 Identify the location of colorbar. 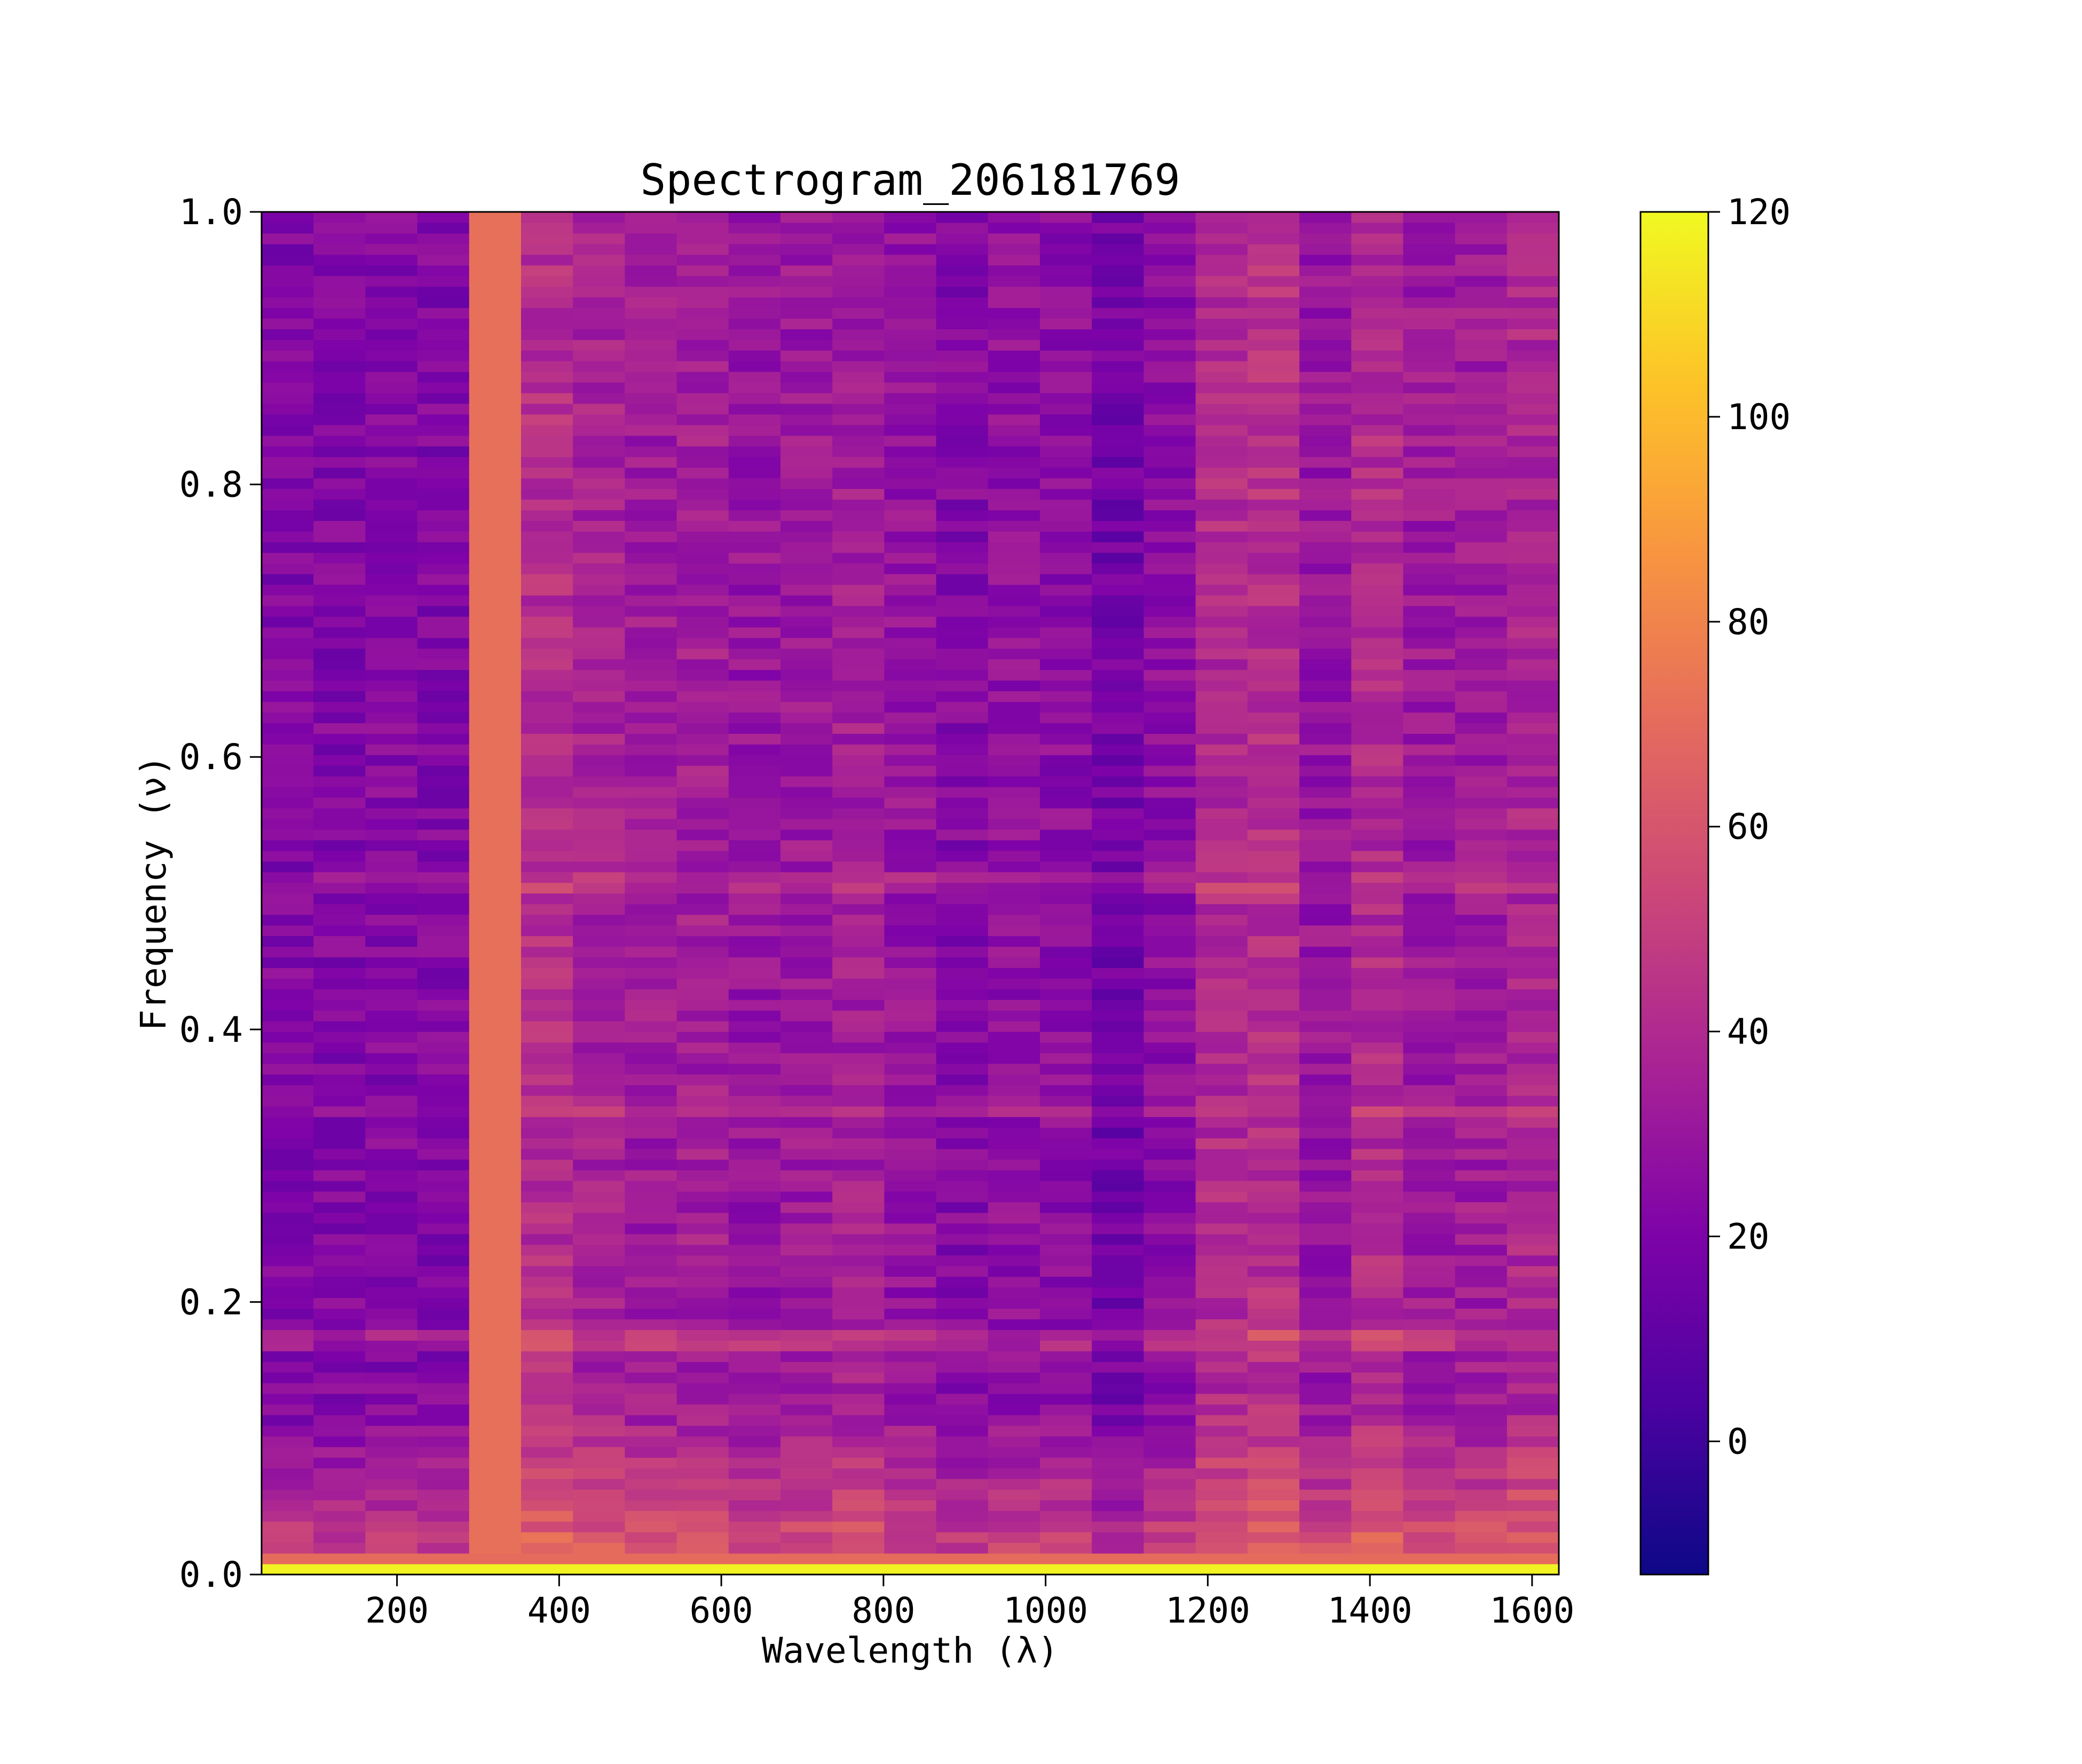
(1674, 893).